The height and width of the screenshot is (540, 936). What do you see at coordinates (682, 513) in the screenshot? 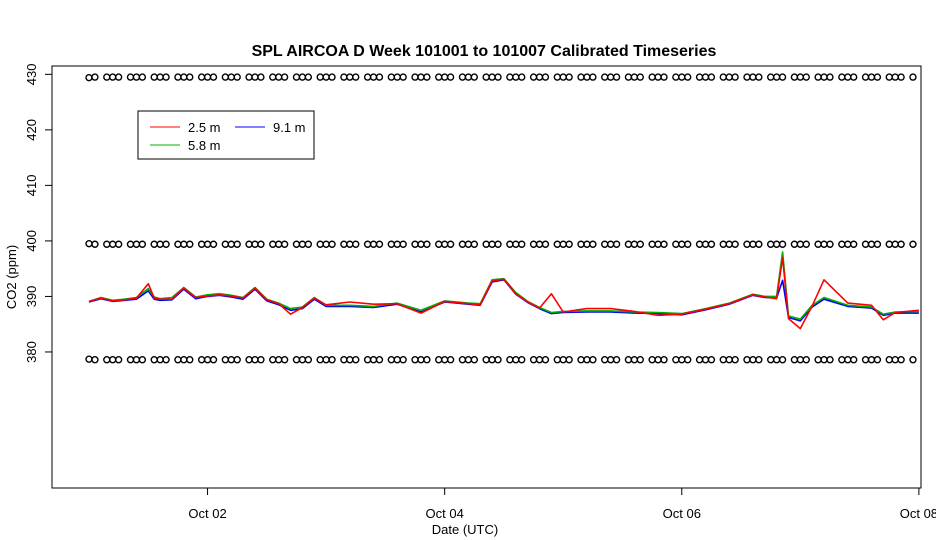
I see `x-tick-label: Oct 06` at bounding box center [682, 513].